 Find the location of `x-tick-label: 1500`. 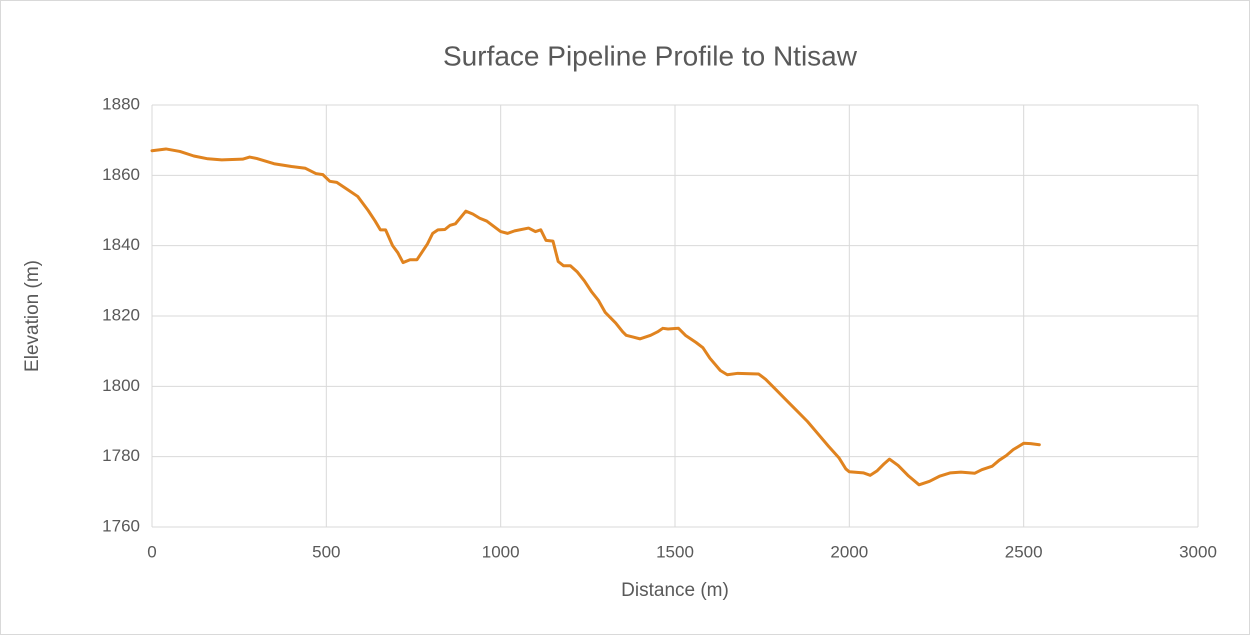

x-tick-label: 1500 is located at coordinates (675, 551).